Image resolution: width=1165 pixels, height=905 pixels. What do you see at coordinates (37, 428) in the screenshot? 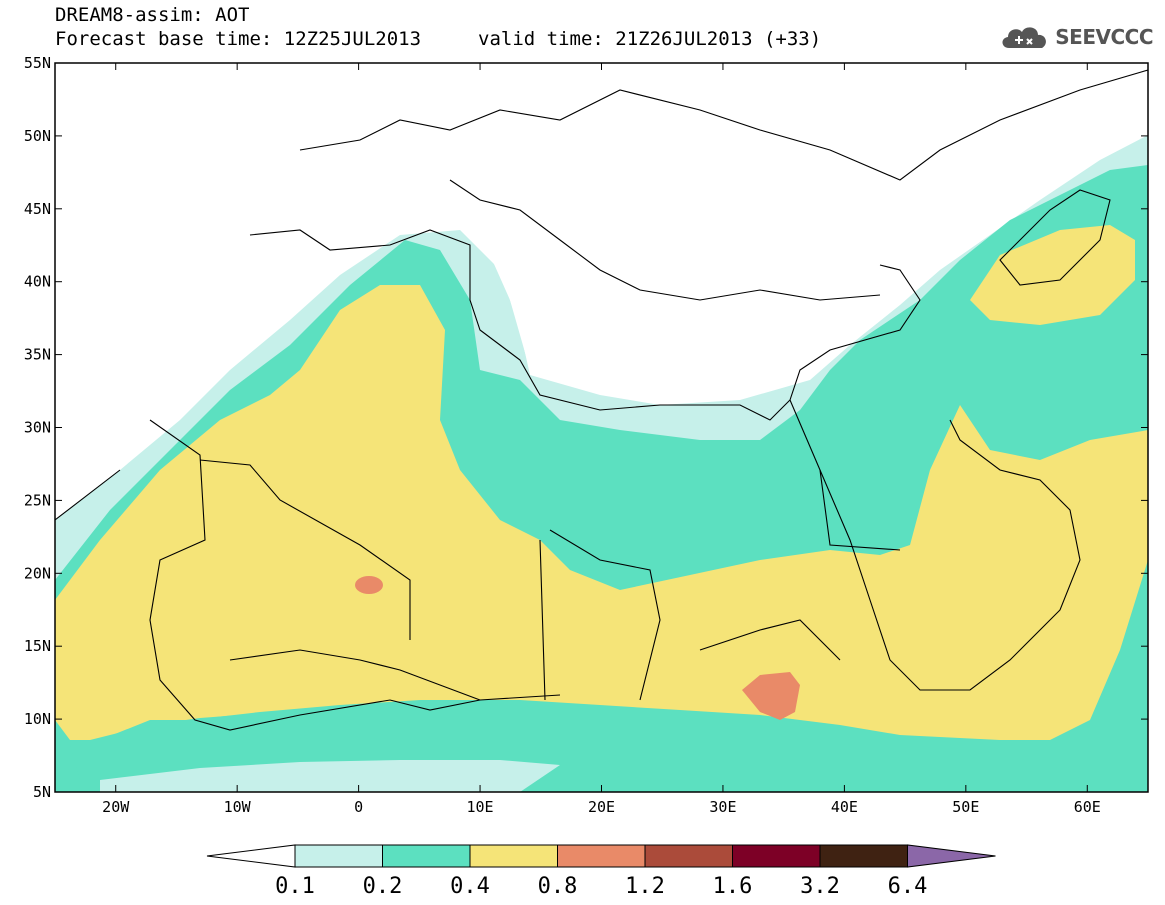
I see `lat-tick-label: 30N` at bounding box center [37, 428].